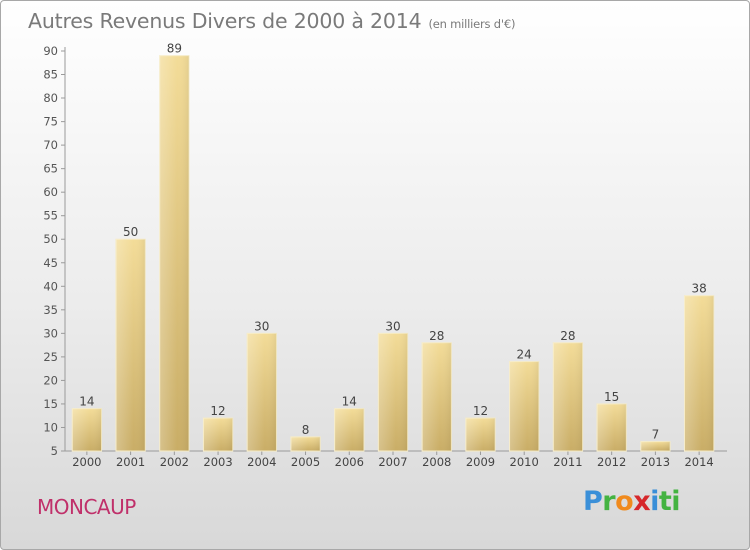  I want to click on y-tick-label: 30, so click(50, 333).